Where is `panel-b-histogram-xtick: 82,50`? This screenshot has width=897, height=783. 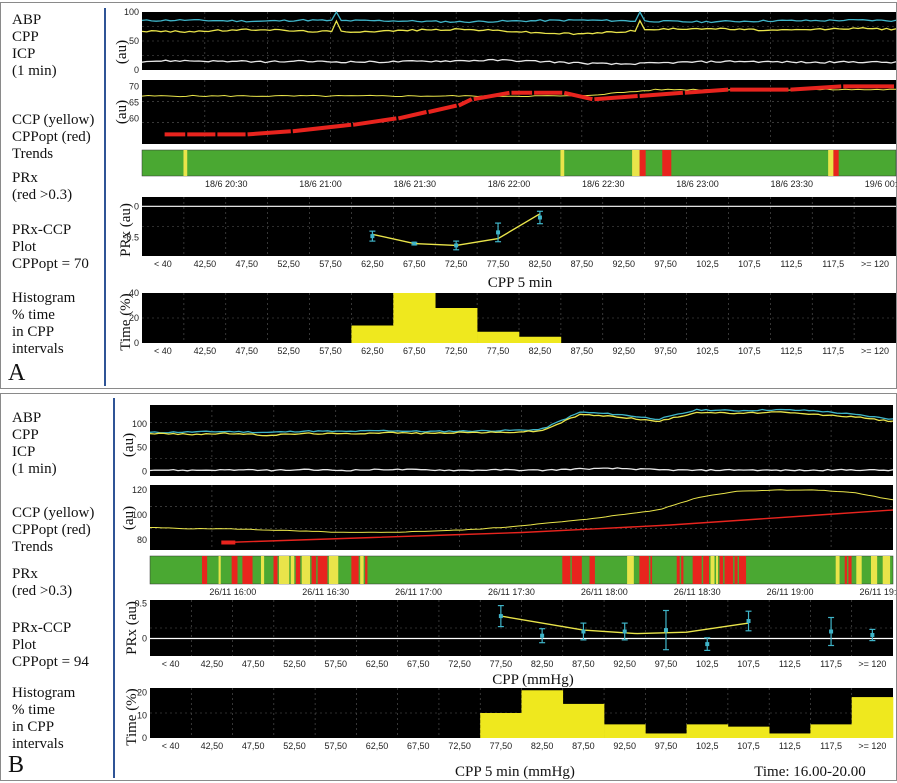
panel-b-histogram-xtick: 82,50 is located at coordinates (542, 746).